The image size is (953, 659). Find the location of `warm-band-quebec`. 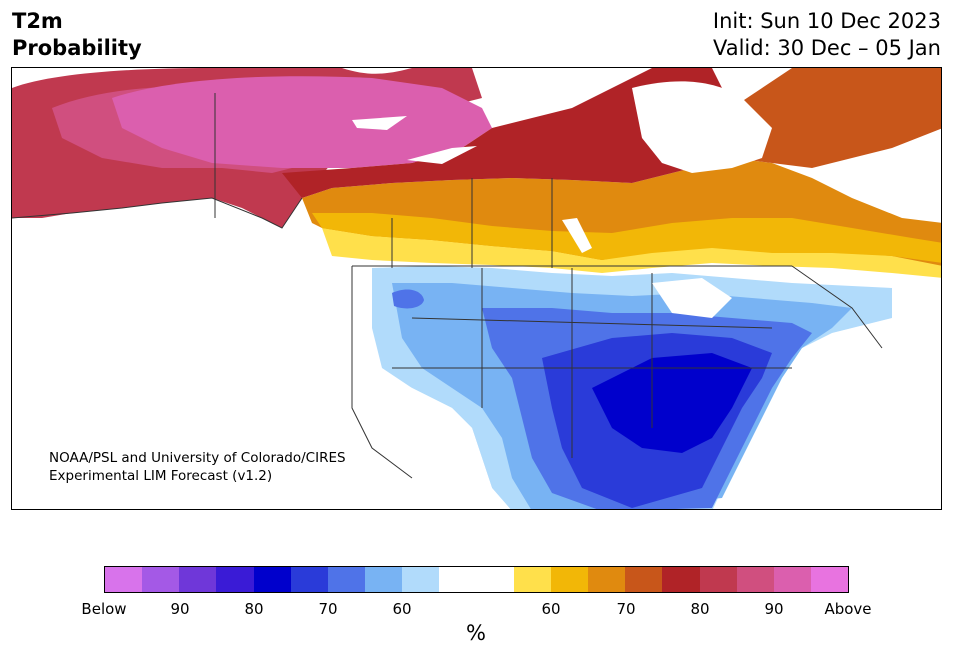

warm-band-quebec is located at coordinates (826, 118).